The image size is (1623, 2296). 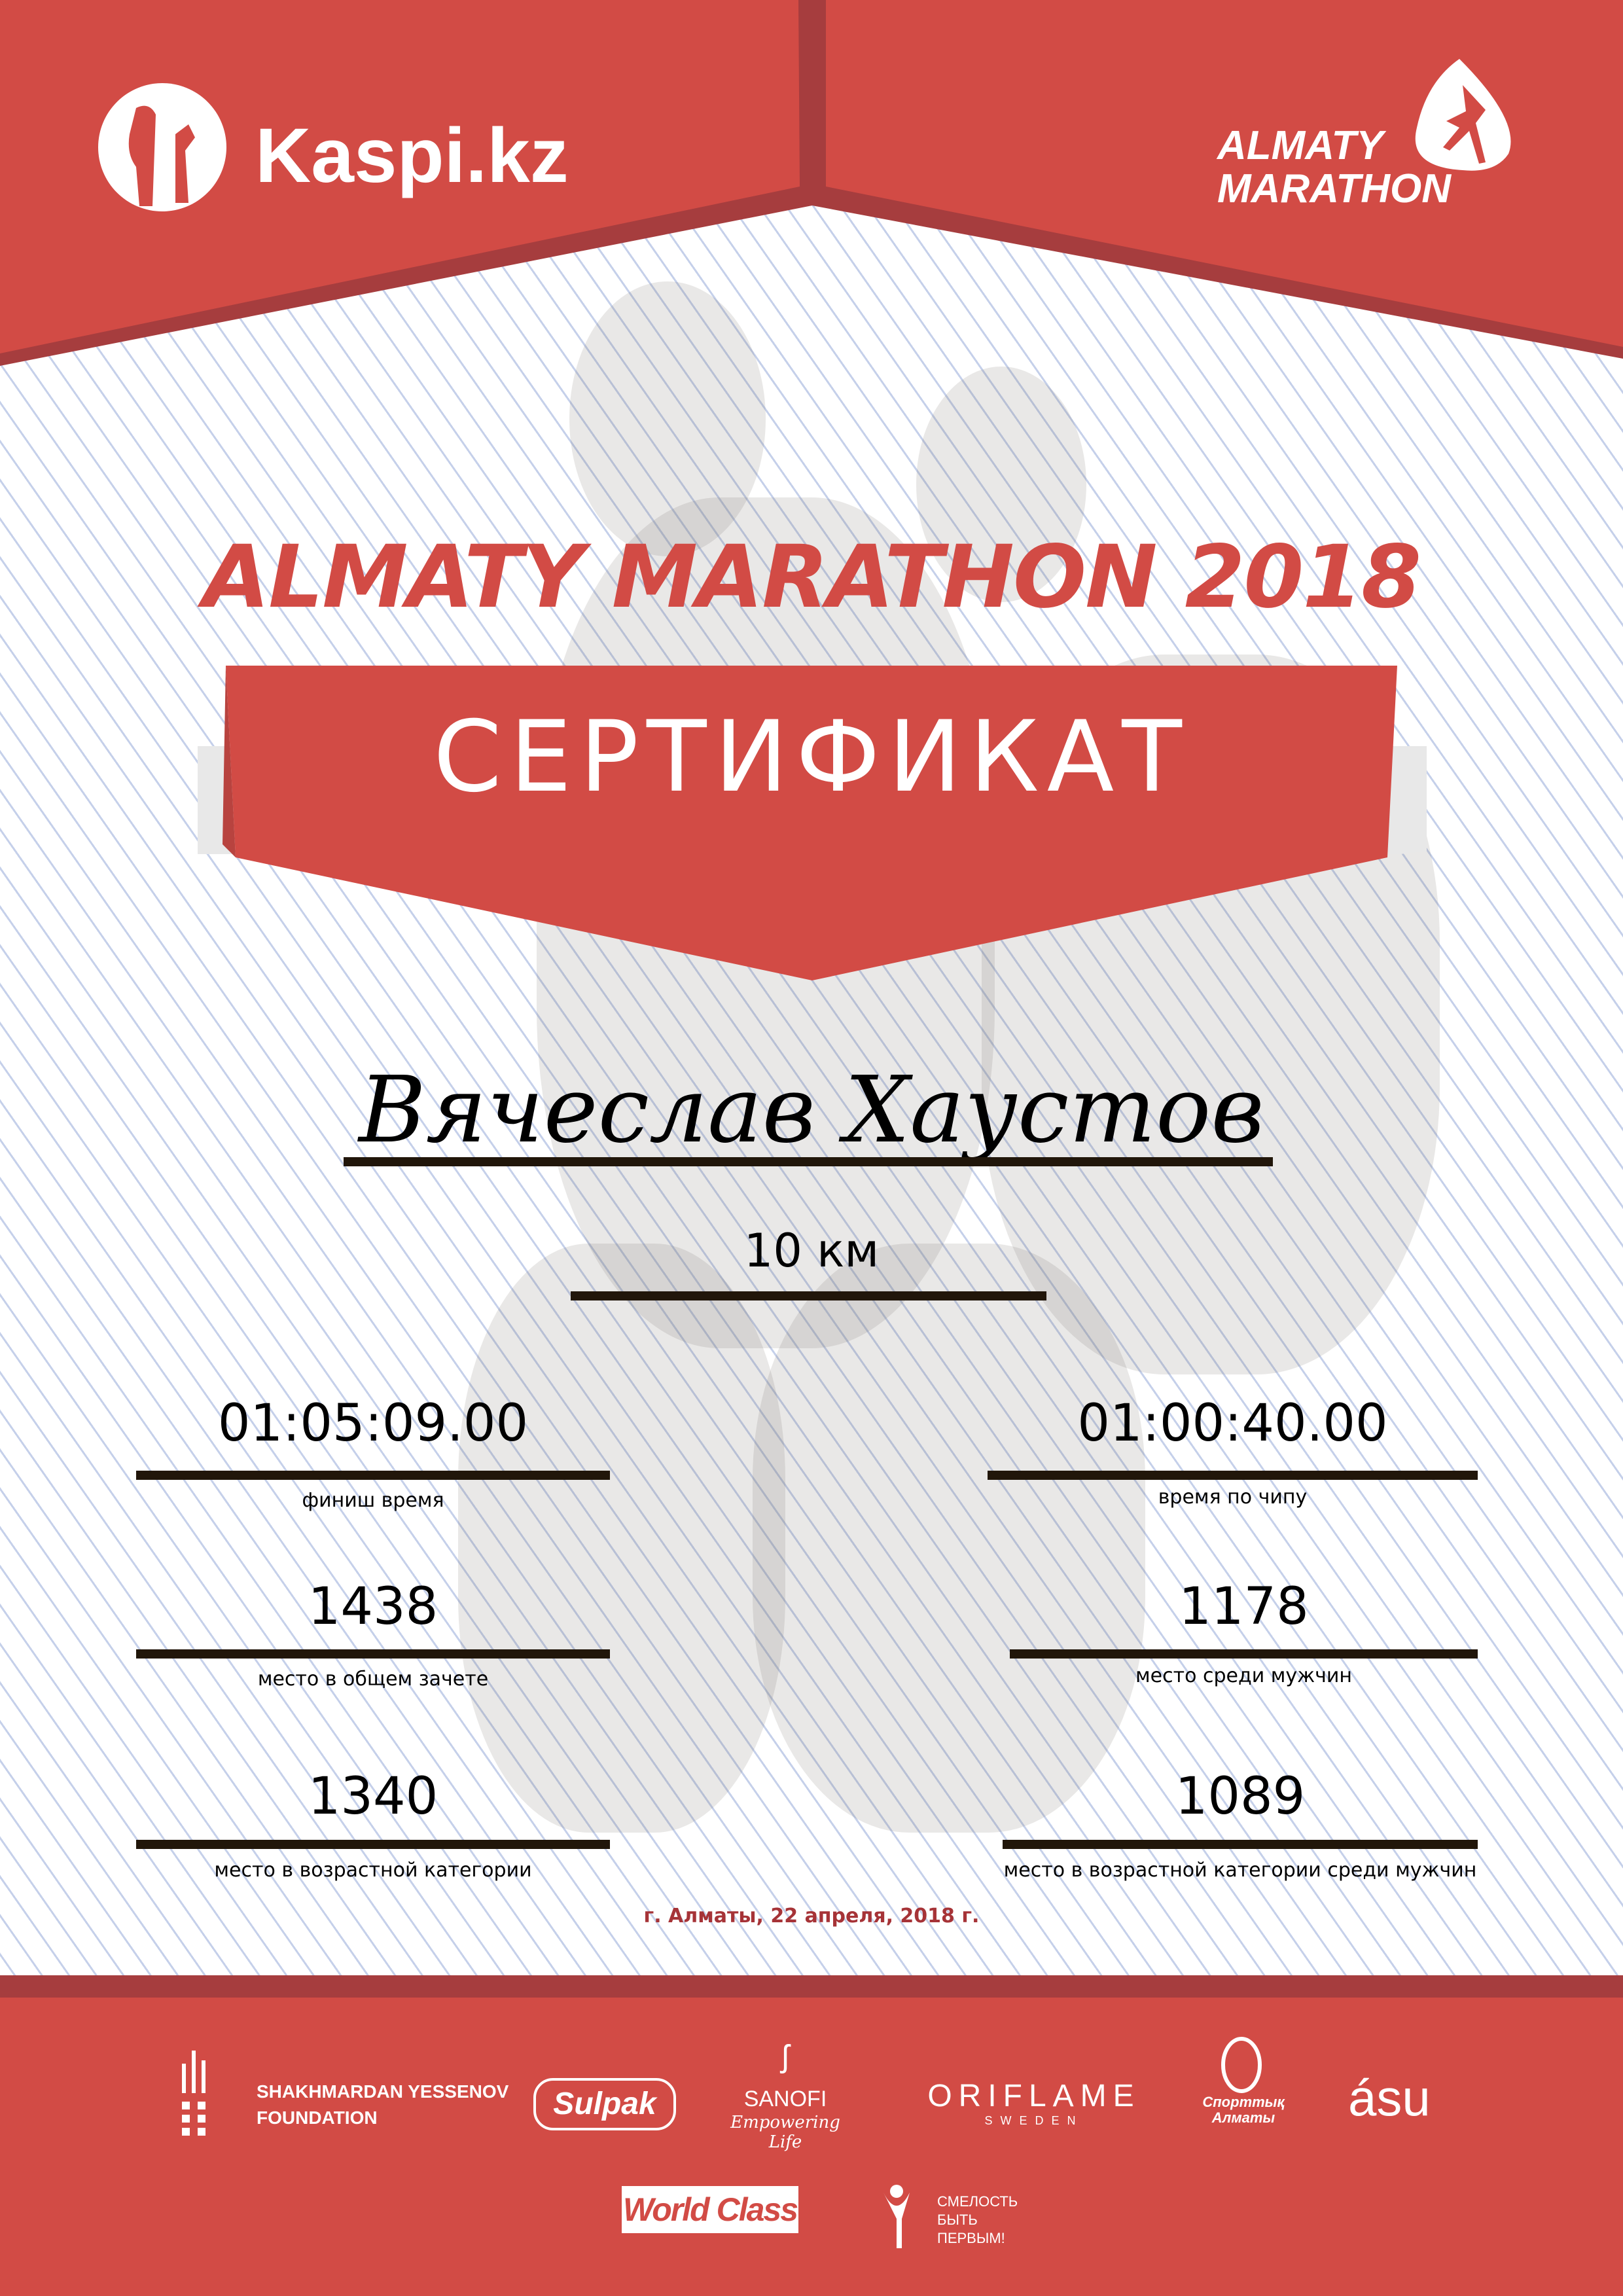 What do you see at coordinates (373, 1423) in the screenshot?
I see `result-value: 01:05:09.00` at bounding box center [373, 1423].